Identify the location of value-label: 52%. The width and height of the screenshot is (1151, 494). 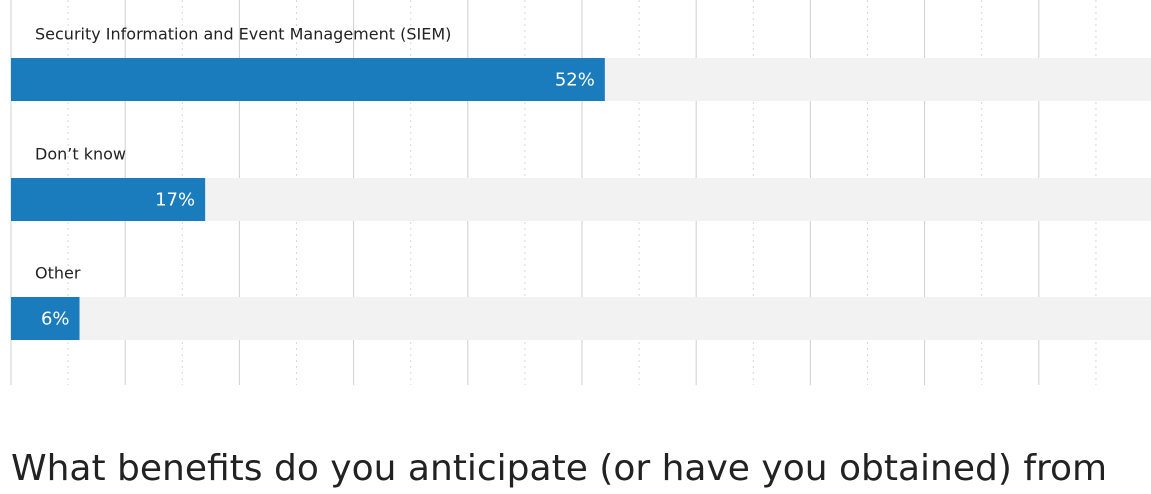
(575, 80).